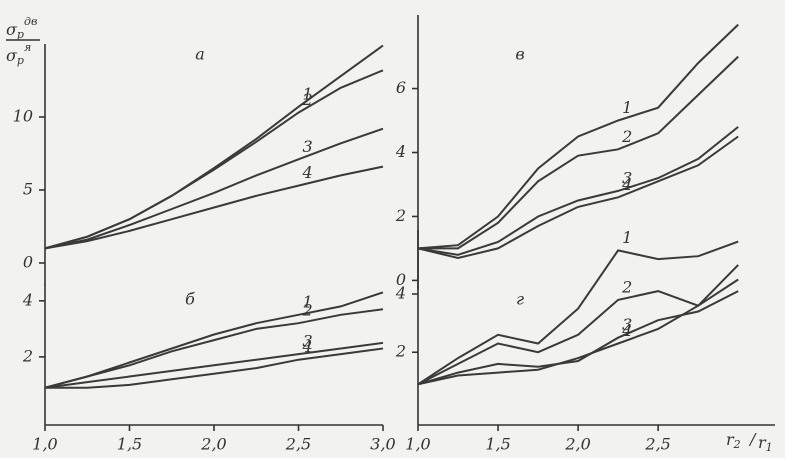 The height and width of the screenshot is (458, 785). I want to click on panel-title: в, so click(519, 54).